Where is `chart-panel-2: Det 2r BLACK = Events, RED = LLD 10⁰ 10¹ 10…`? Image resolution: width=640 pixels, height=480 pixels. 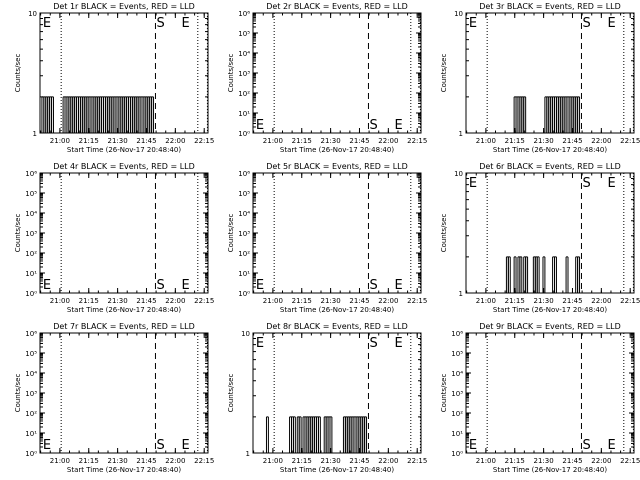 chart-panel-2: Det 2r BLACK = Events, RED = LLD 10⁰ 10¹ 10… is located at coordinates (327, 78).